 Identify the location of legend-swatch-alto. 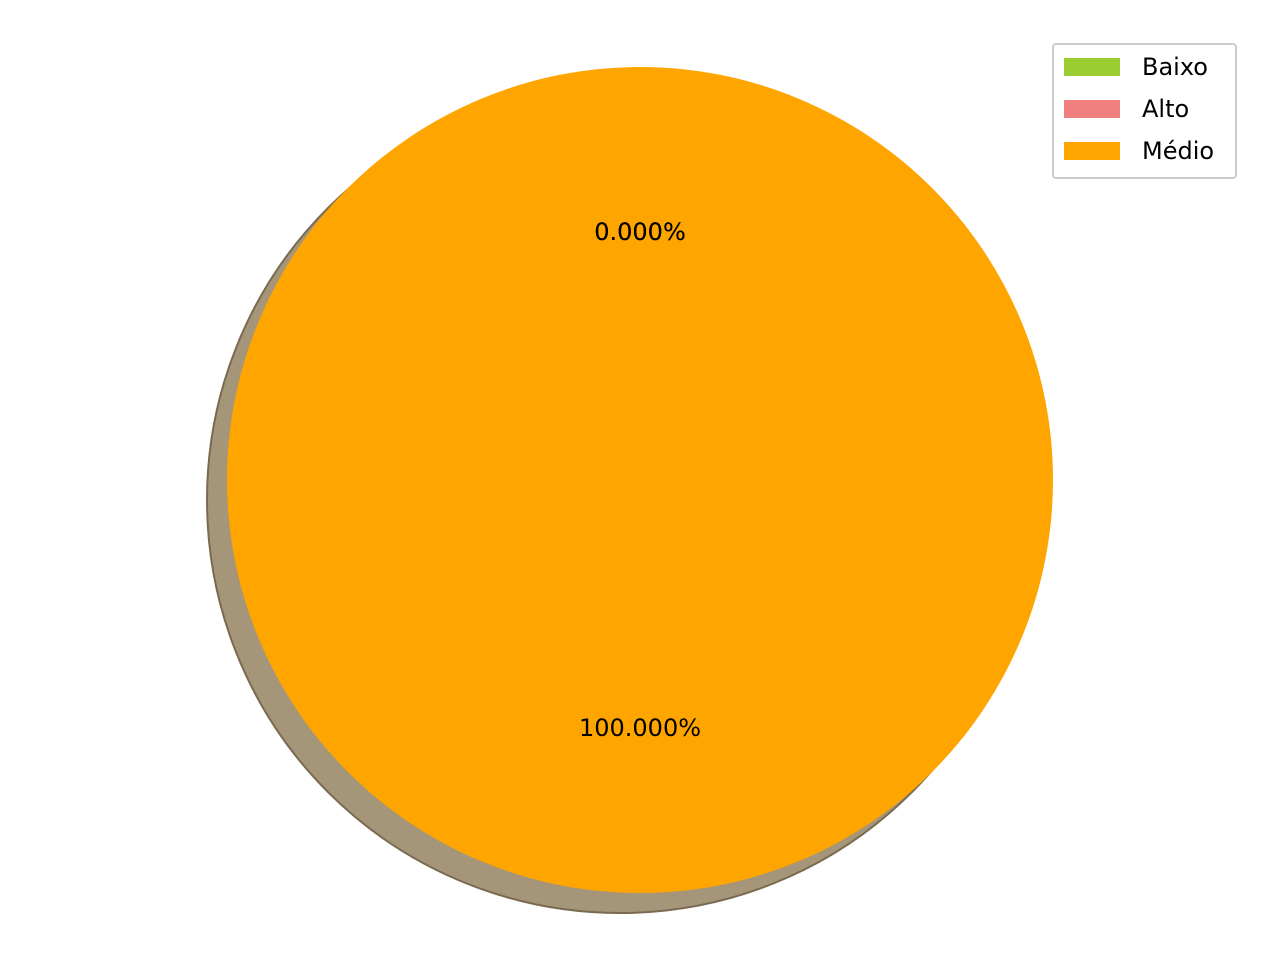
(1092, 109).